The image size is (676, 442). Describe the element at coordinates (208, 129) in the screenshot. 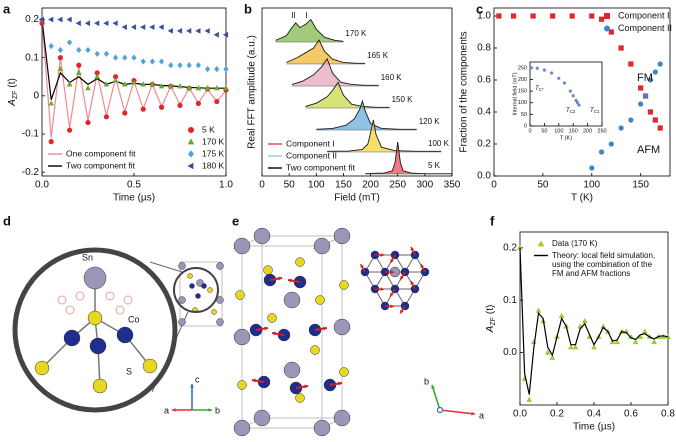

I see `legend-label: 5 K` at that location.